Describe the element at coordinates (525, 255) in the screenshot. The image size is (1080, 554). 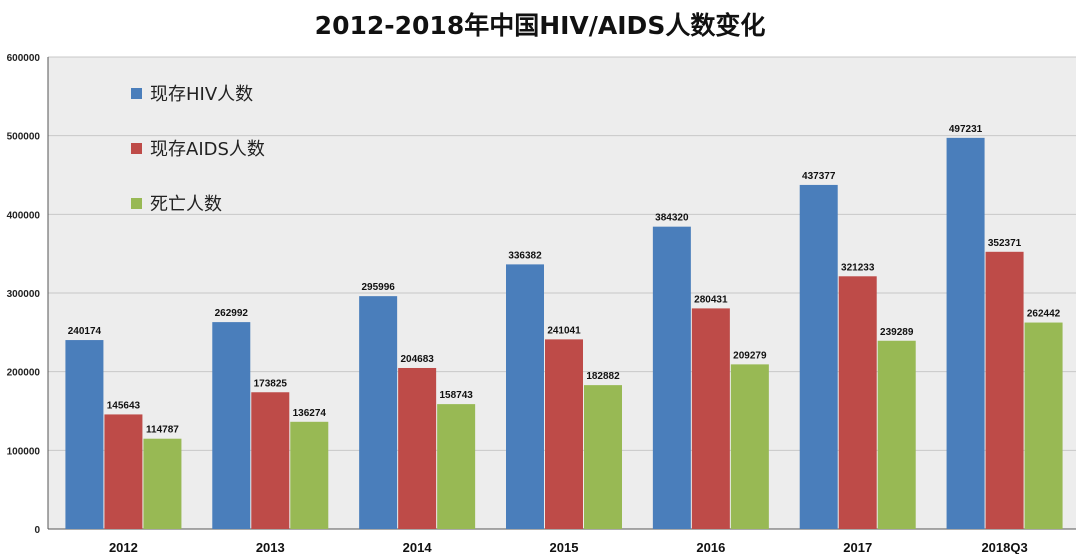
I see `data-label: 336382` at that location.